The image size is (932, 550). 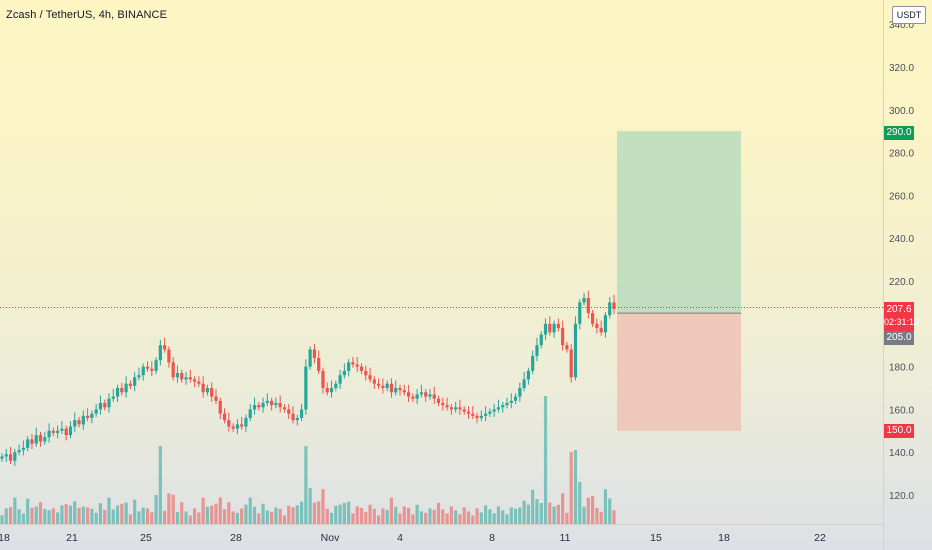 What do you see at coordinates (72, 538) in the screenshot?
I see `time-tick-label: 21` at bounding box center [72, 538].